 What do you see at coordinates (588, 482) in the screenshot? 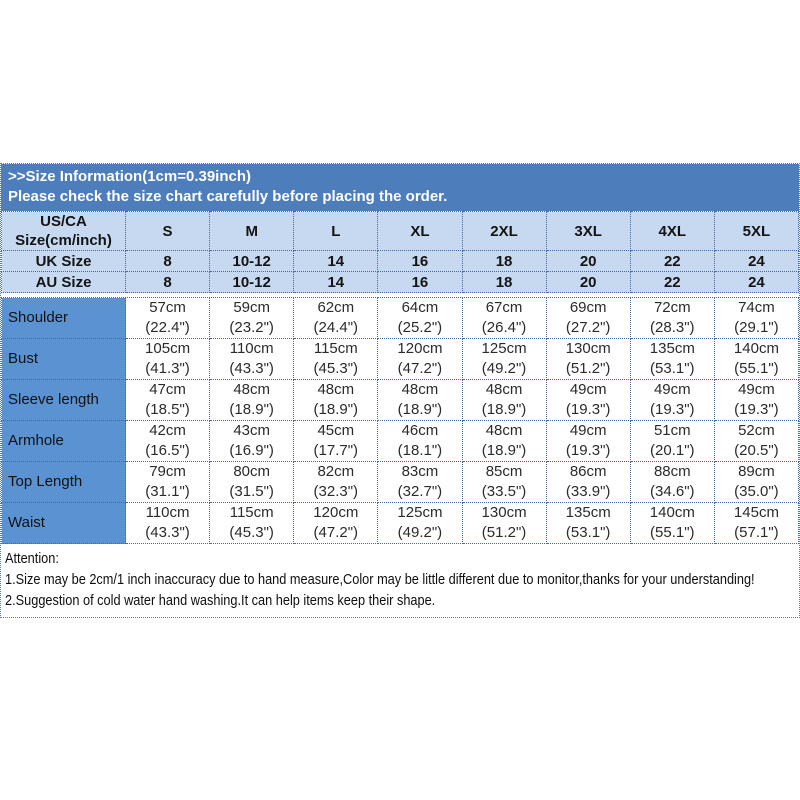
I see `measurement-cell: 86cm (33.9")` at bounding box center [588, 482].